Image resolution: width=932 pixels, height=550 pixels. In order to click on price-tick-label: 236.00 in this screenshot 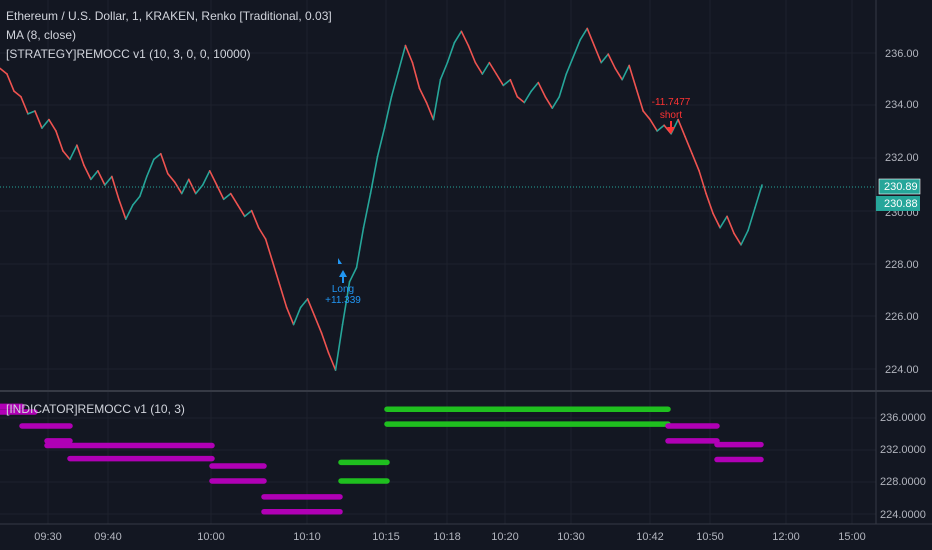, I will do `click(902, 54)`.